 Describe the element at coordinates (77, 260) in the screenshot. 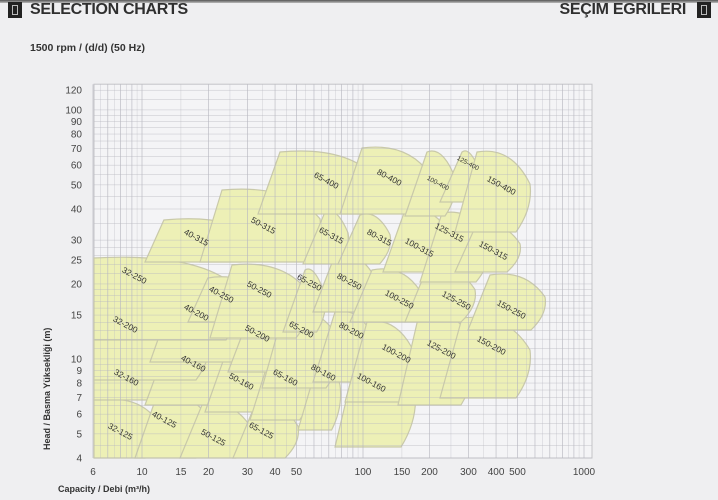

I see `y-tick-label: 25` at that location.